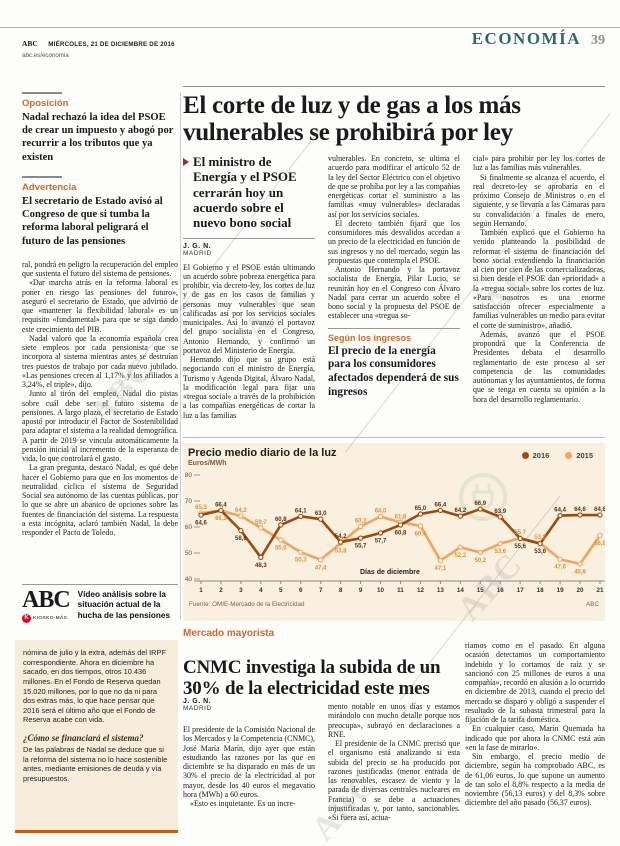  What do you see at coordinates (26, 618) in the screenshot?
I see `kiosko-badge-icon: K` at bounding box center [26, 618].